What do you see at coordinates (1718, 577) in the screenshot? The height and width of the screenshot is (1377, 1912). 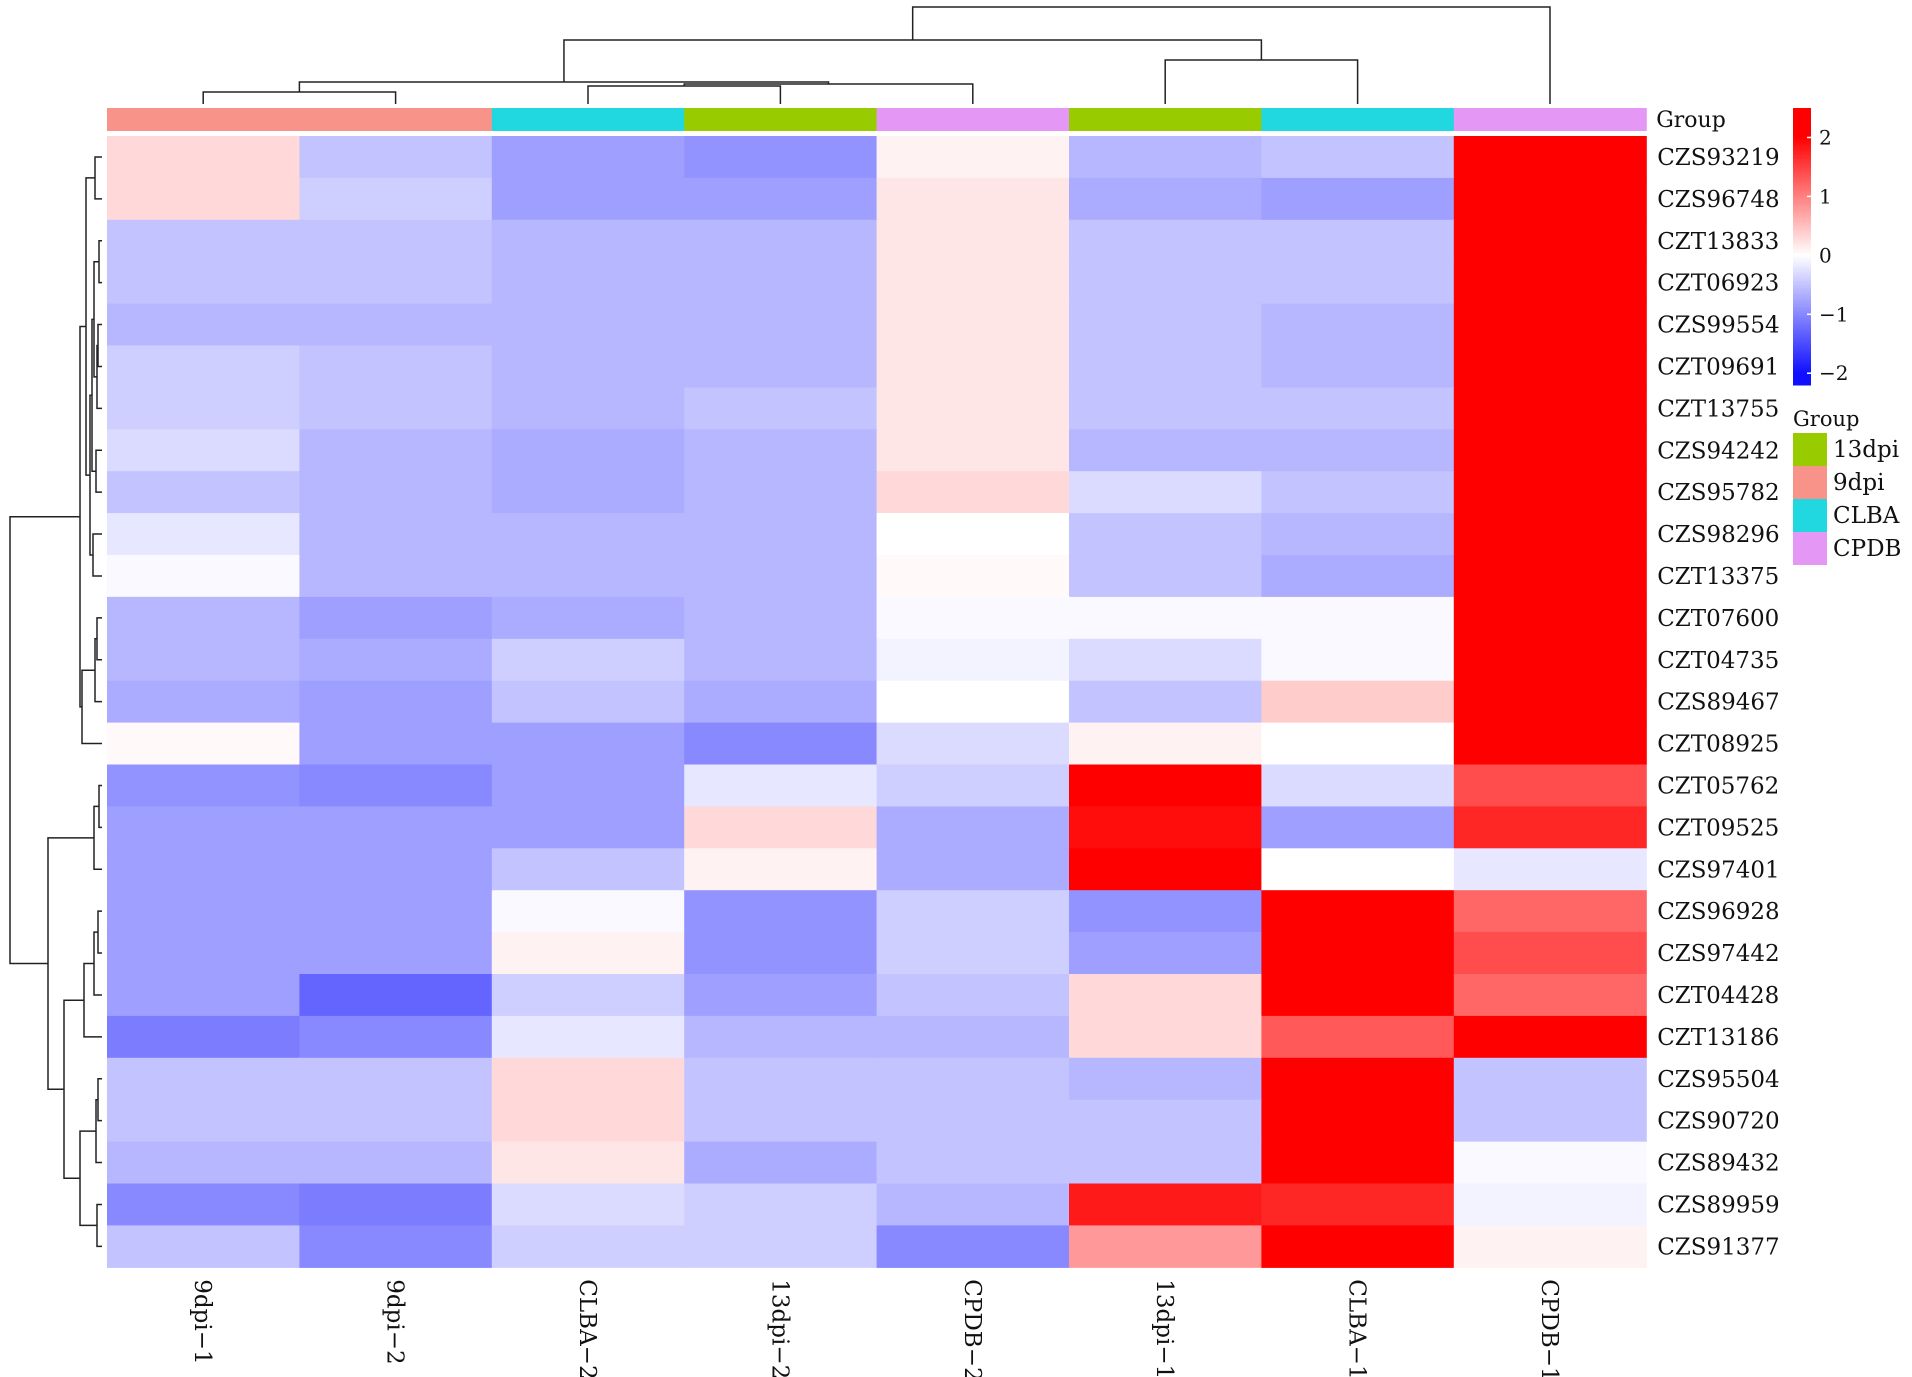 I see `row-label: CZT13375` at bounding box center [1718, 577].